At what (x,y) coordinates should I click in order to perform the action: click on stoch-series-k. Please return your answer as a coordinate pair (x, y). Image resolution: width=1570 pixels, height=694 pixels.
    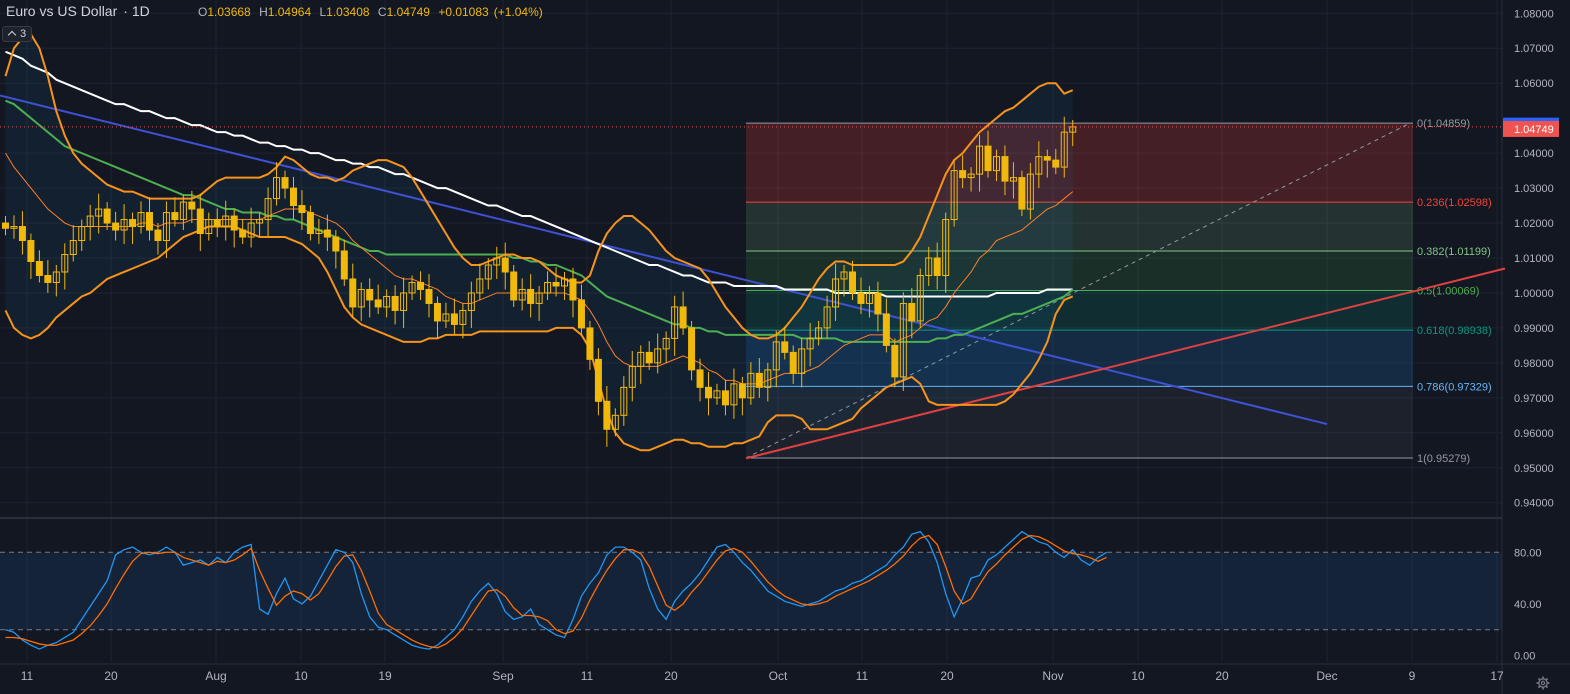
    Looking at the image, I should click on (556, 590).